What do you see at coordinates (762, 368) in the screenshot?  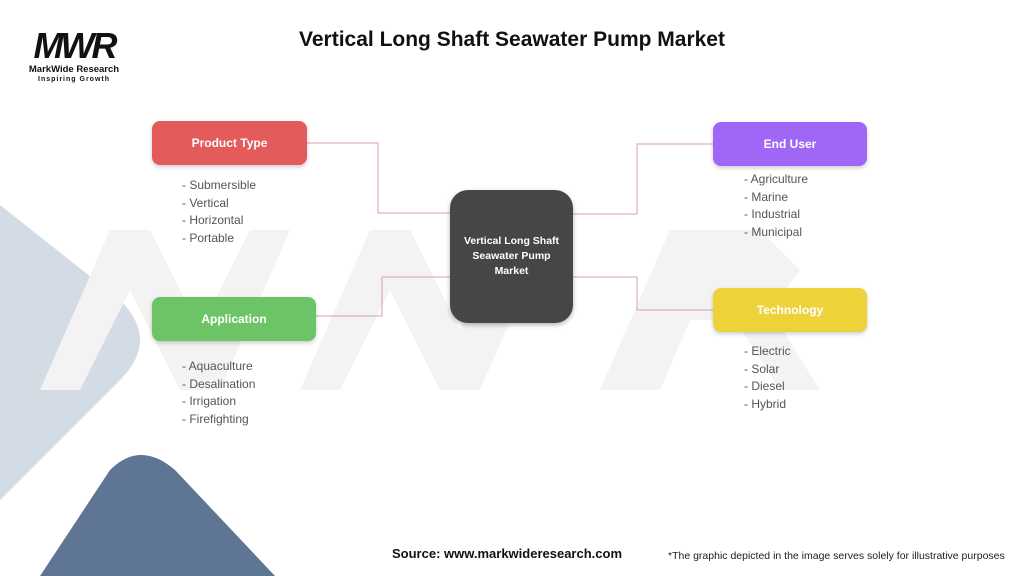 I see `list-item: - Solar` at bounding box center [762, 368].